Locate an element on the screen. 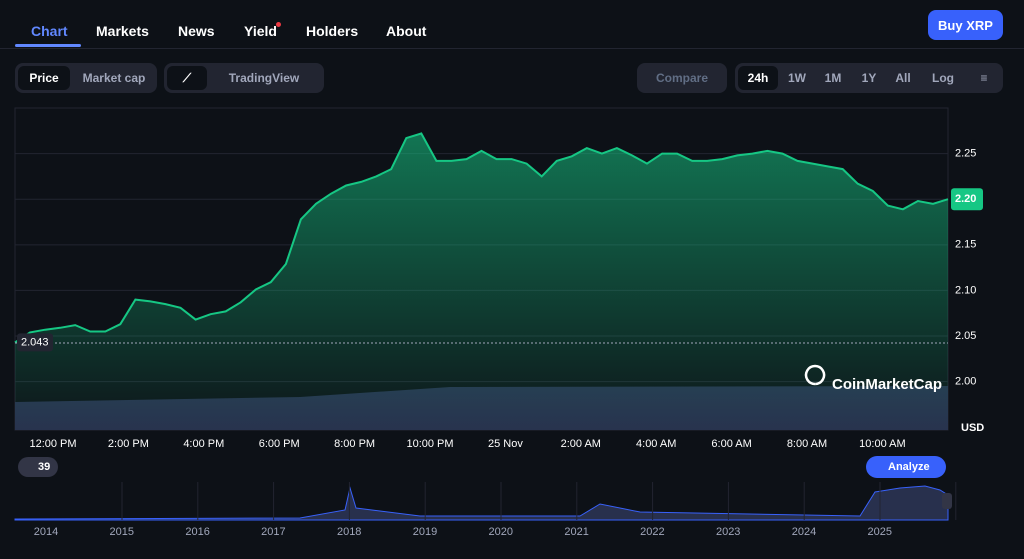  year-label: 2019 is located at coordinates (425, 532).